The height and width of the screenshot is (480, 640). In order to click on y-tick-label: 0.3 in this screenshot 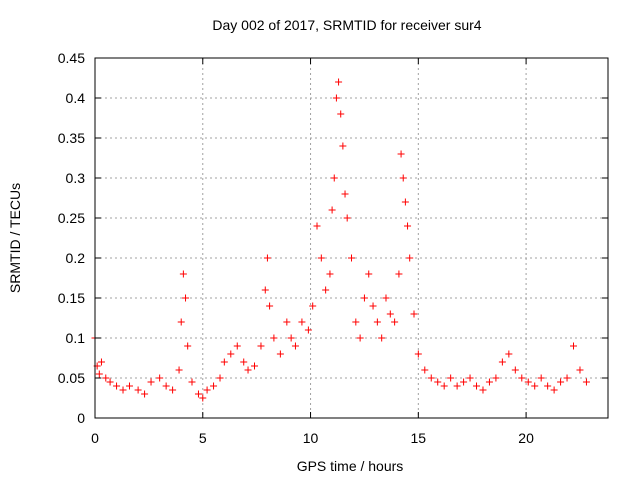, I will do `click(76, 178)`.